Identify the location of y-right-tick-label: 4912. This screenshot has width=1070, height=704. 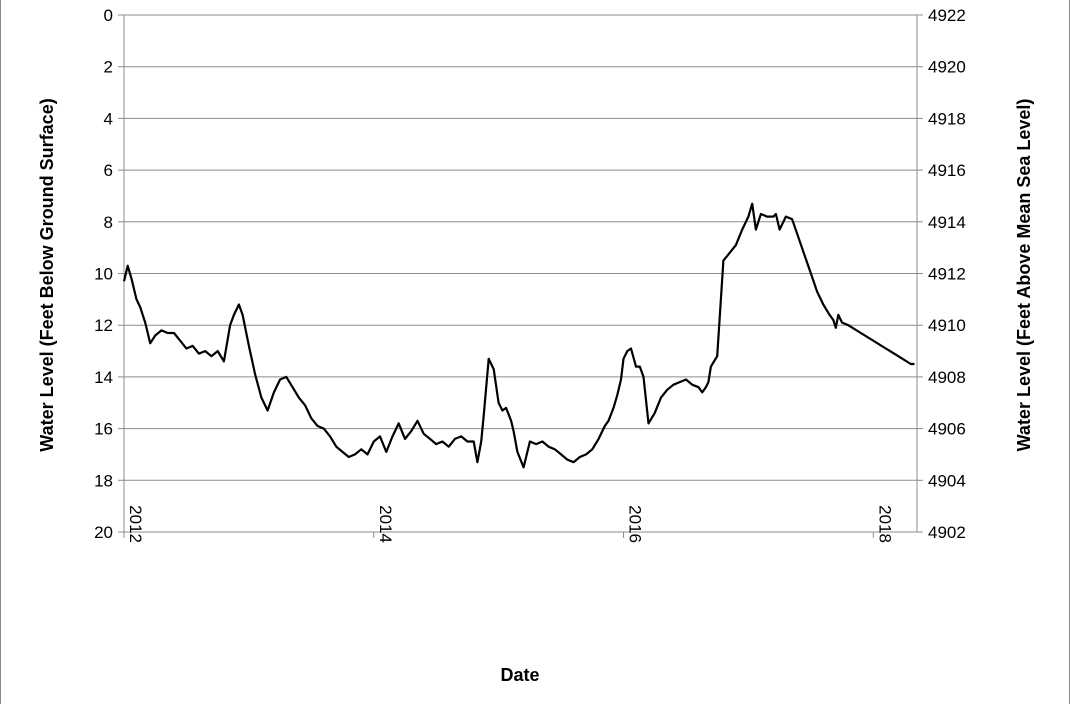
(947, 274).